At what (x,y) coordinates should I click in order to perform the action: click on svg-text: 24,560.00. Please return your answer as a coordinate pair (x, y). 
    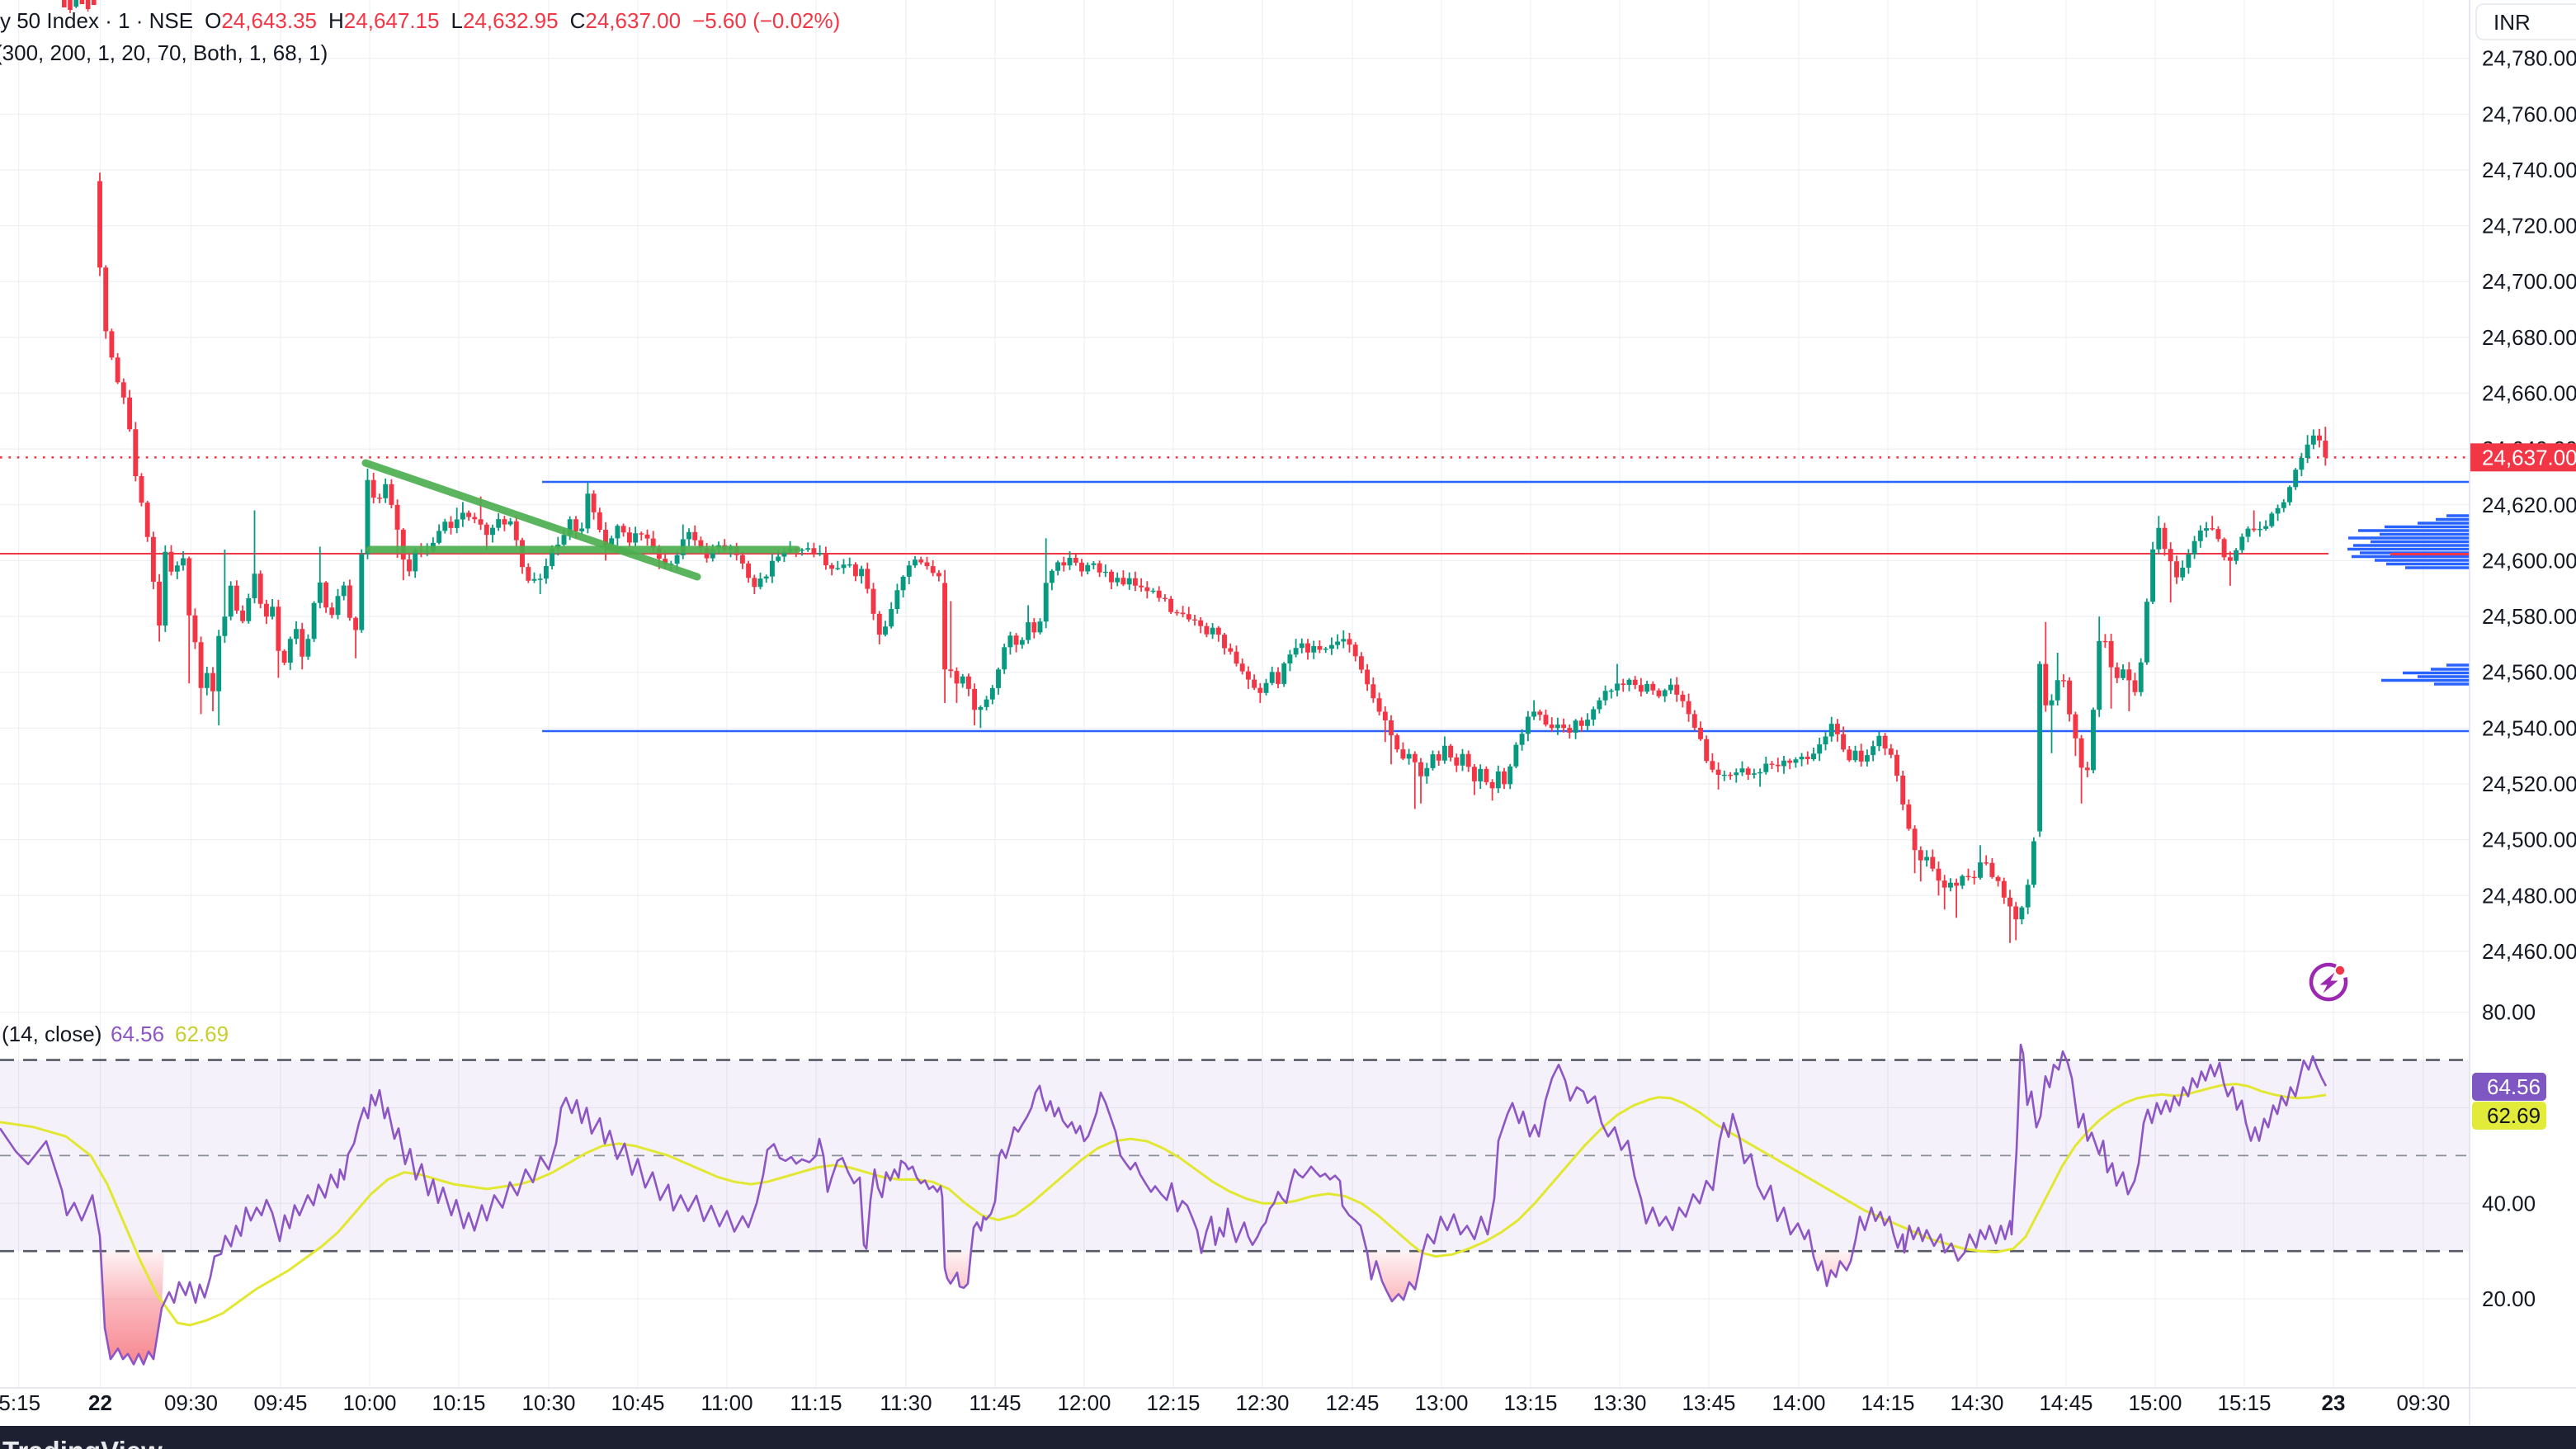
    Looking at the image, I should click on (2529, 672).